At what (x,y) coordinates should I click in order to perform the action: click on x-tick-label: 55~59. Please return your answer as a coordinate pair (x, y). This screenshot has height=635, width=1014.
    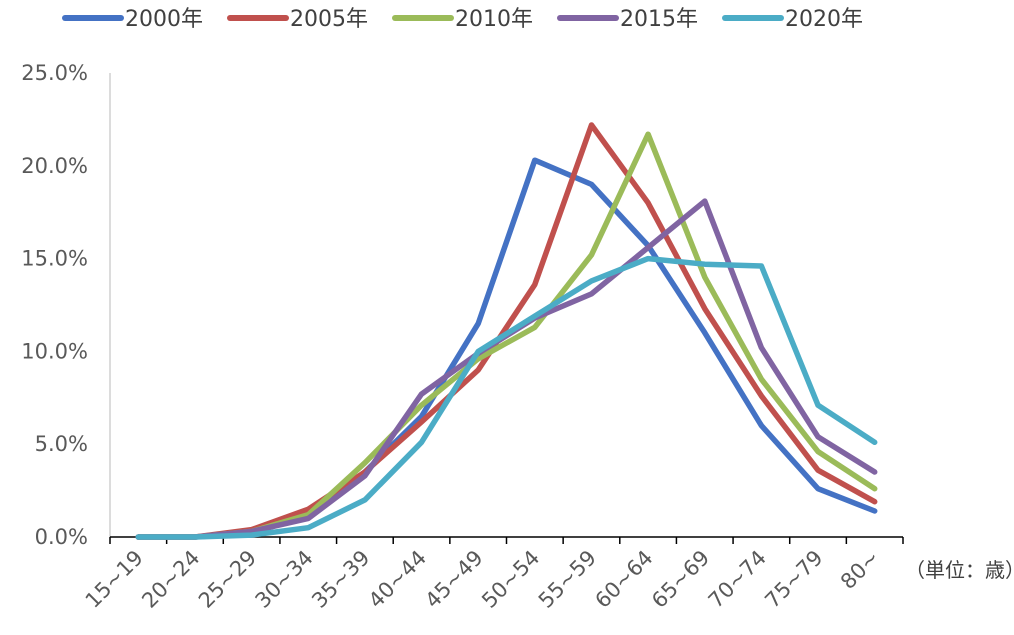
    Looking at the image, I should click on (567, 579).